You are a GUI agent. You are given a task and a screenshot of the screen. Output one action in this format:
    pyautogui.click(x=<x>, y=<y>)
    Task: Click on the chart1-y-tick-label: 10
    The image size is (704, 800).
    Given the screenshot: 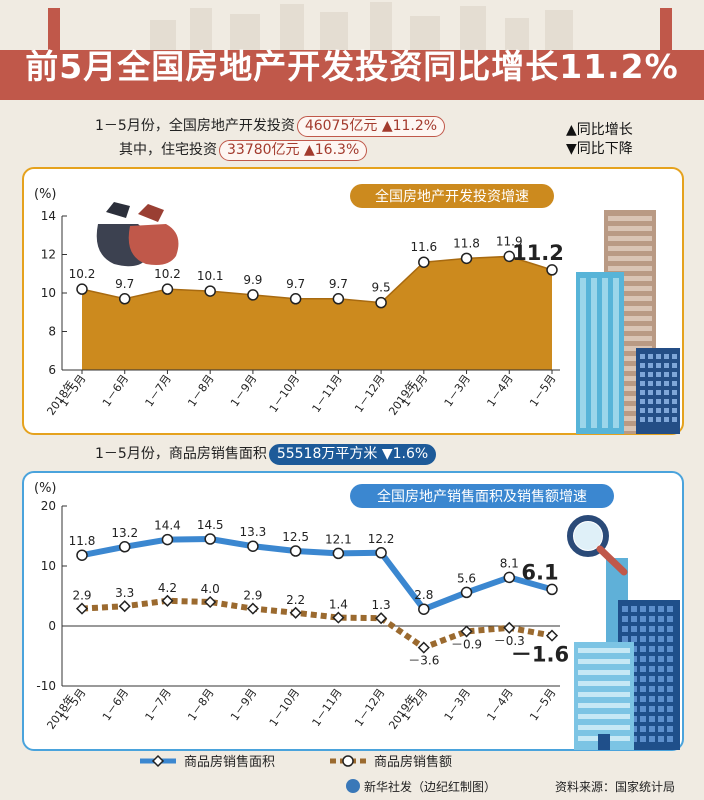 What is the action you would take?
    pyautogui.click(x=48, y=293)
    